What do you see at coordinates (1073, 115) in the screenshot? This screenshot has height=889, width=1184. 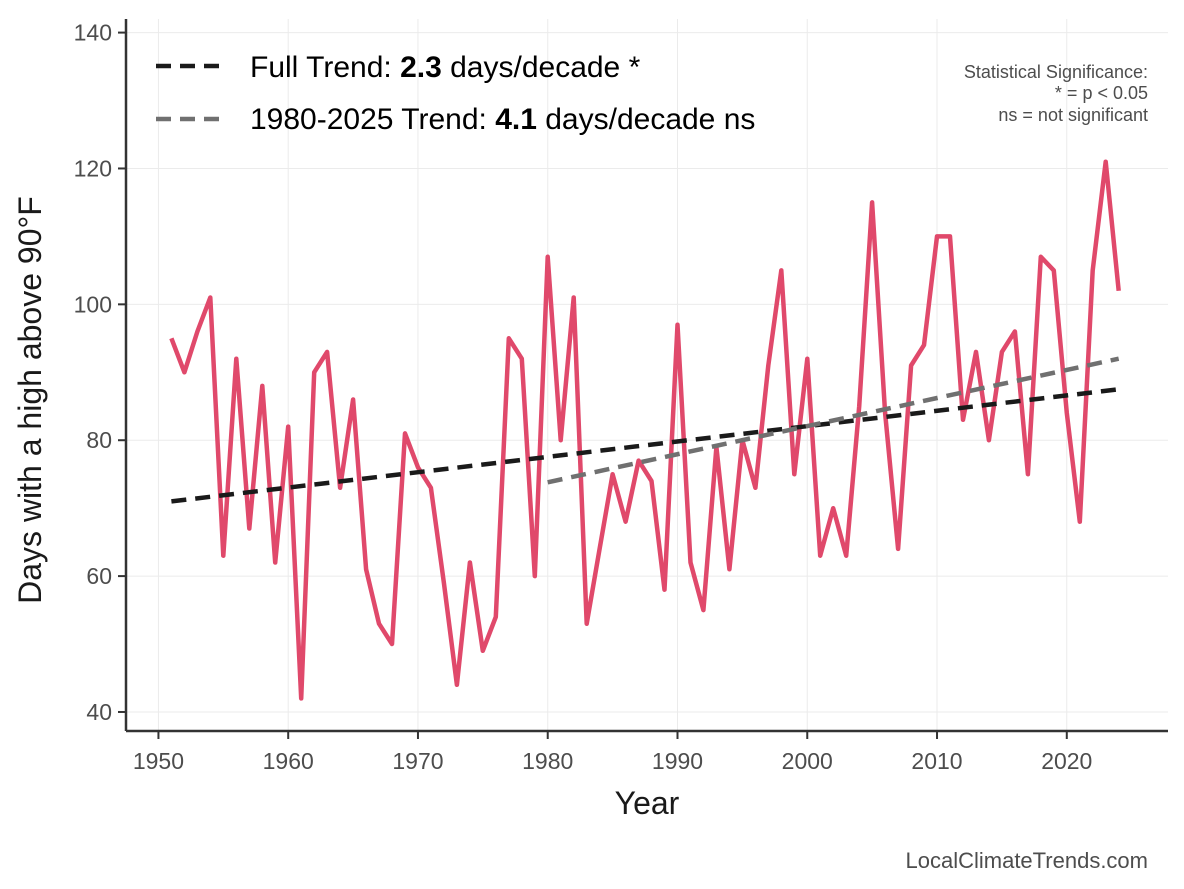 I see `significance-ns: ns = not significant` at bounding box center [1073, 115].